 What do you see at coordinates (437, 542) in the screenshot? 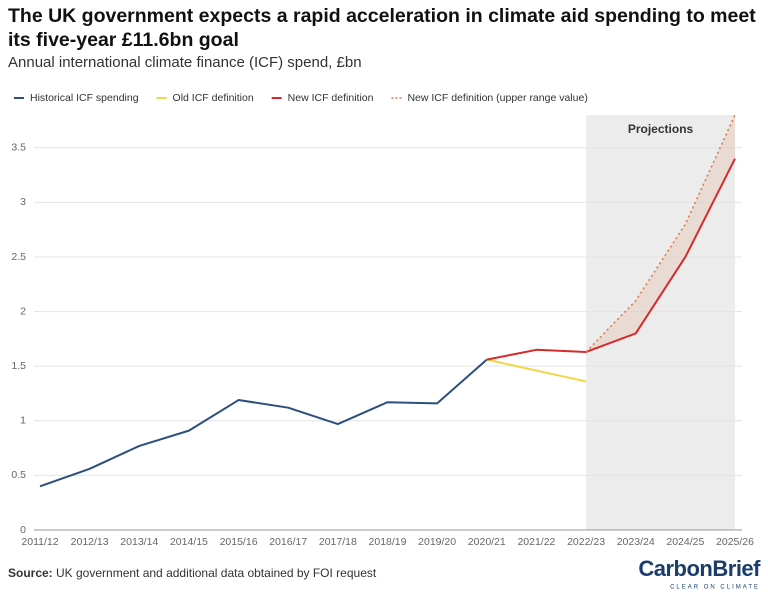
I see `x-tick-label: 2019/20` at bounding box center [437, 542].